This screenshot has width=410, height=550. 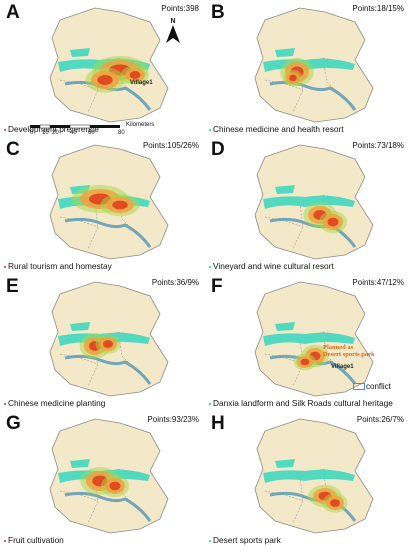 What do you see at coordinates (217, 286) in the screenshot?
I see `panel-letter: F` at bounding box center [217, 286].